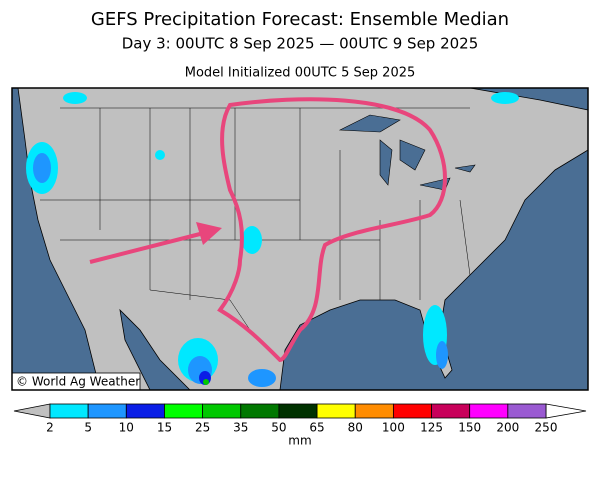  I want to click on colorbar-label: 100, so click(393, 428).